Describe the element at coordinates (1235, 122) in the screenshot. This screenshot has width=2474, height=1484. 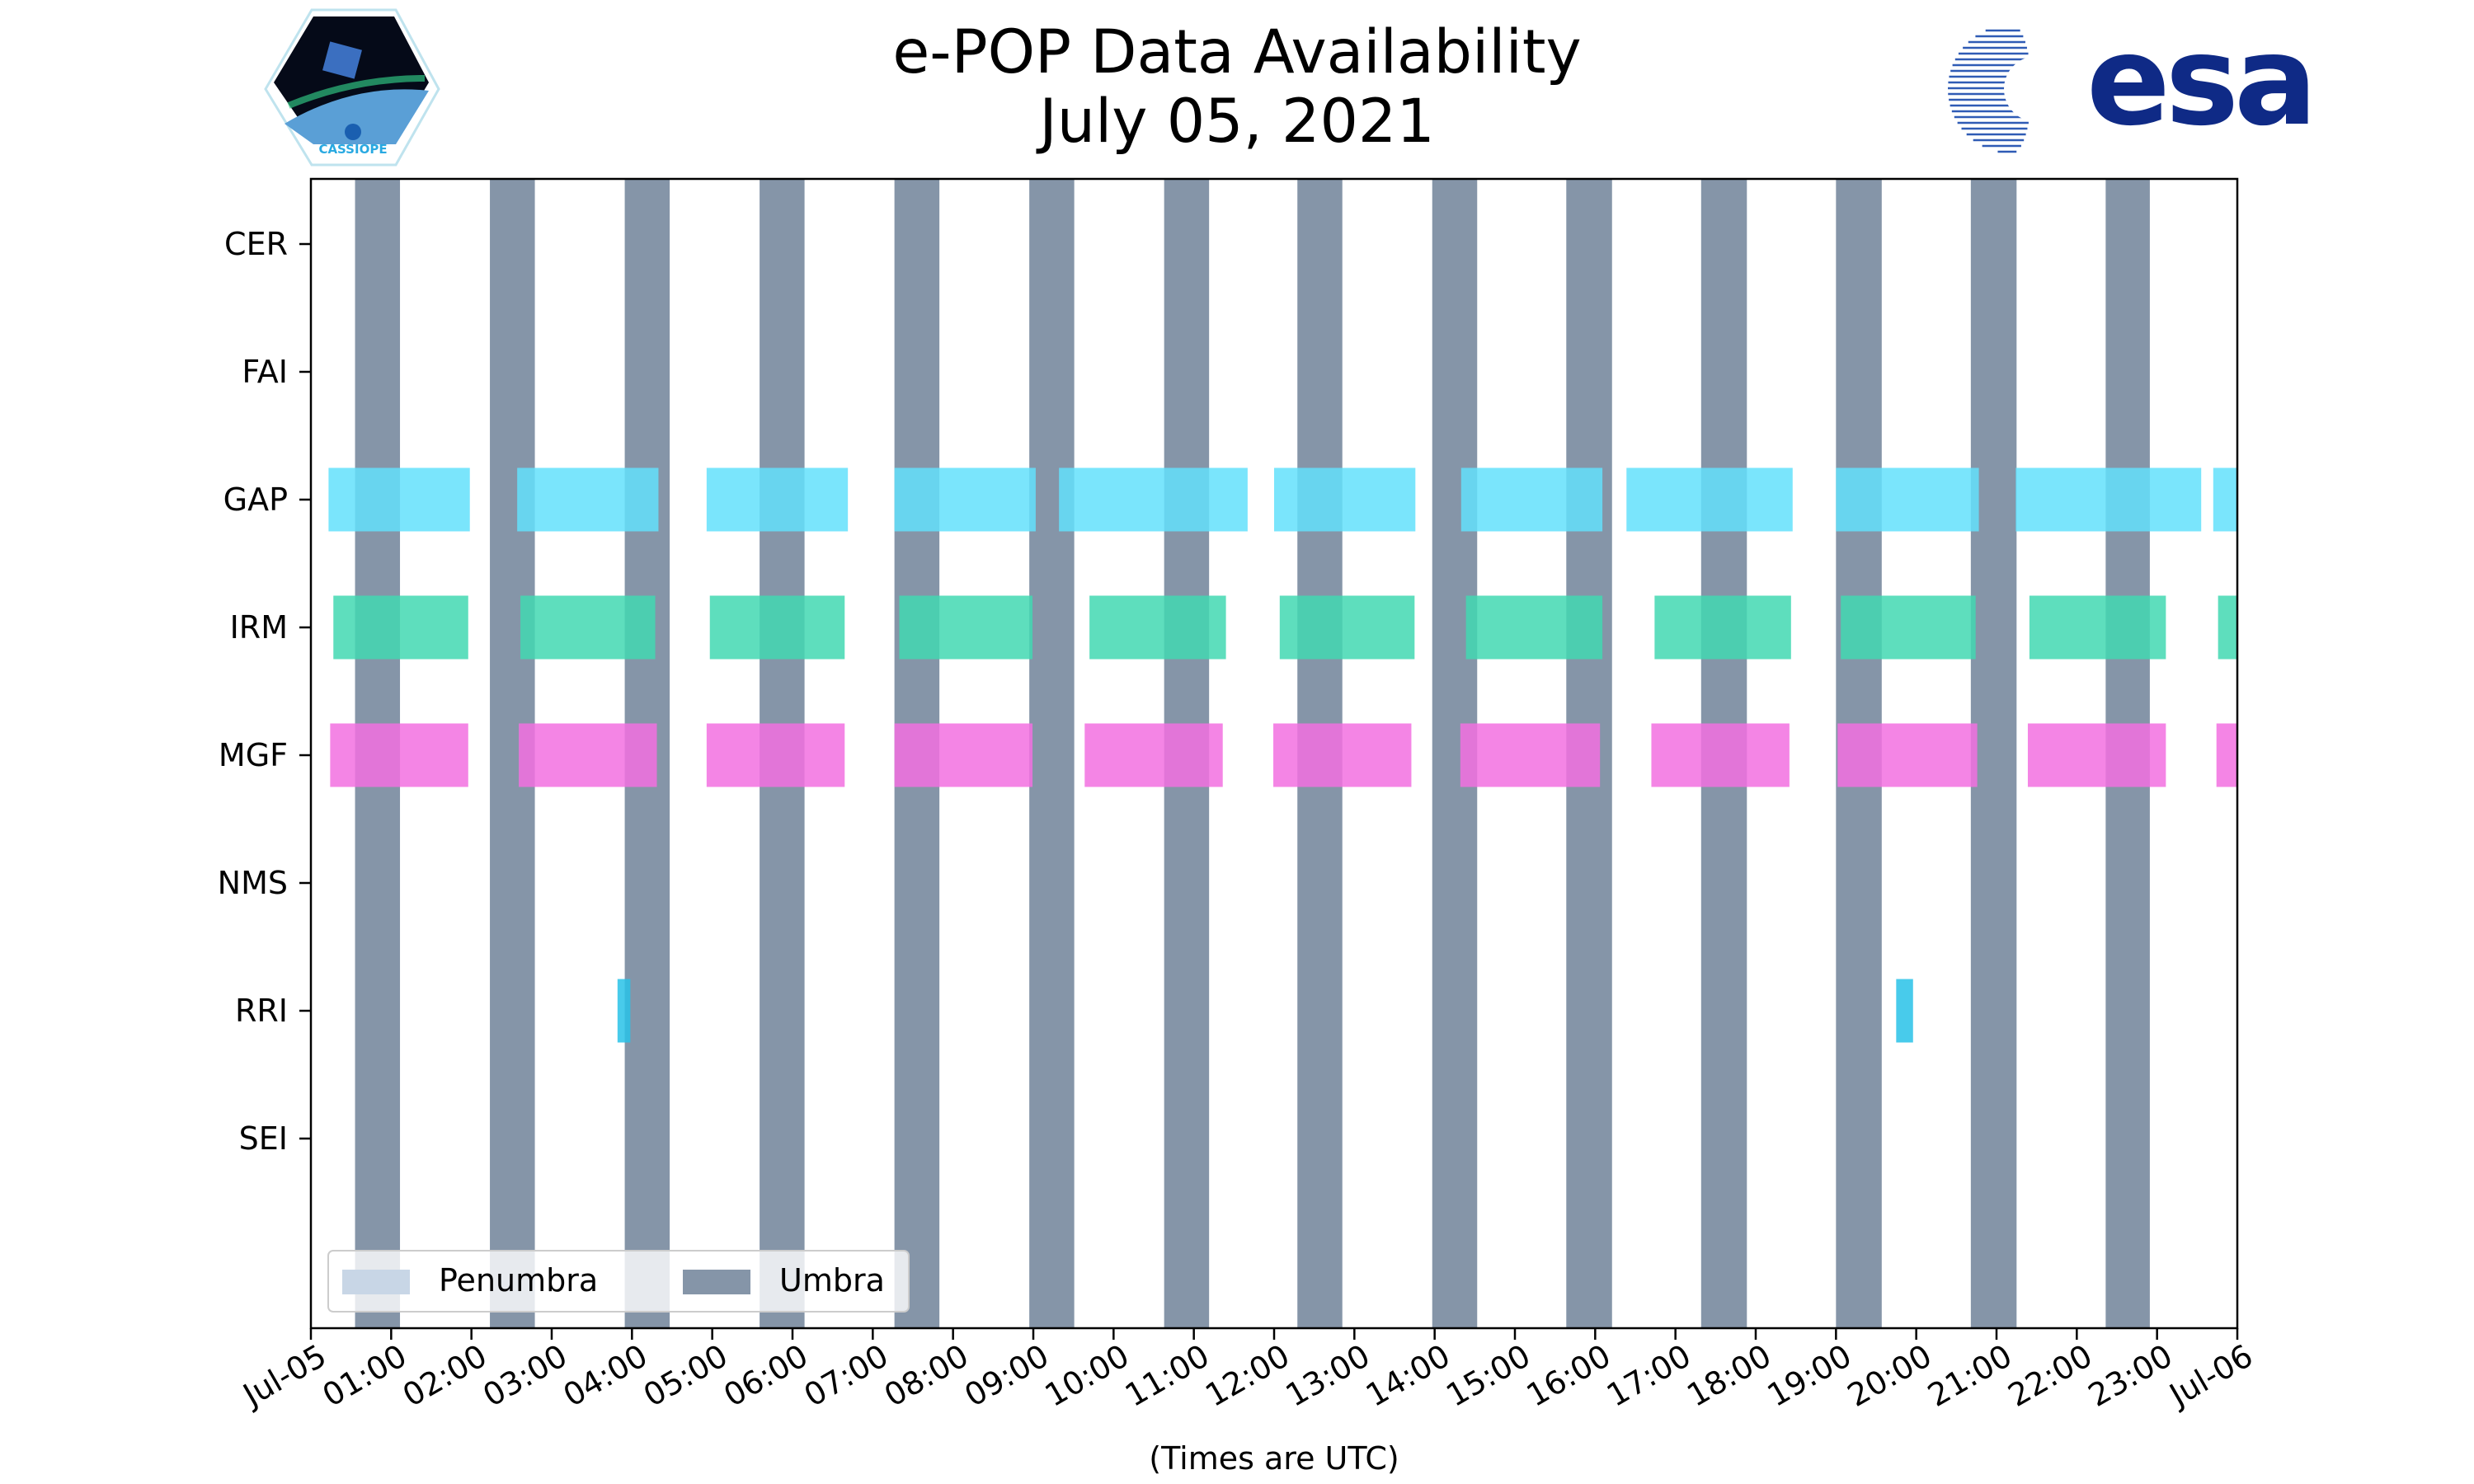
I see `chart-subtitle: July 05, 2021` at that location.